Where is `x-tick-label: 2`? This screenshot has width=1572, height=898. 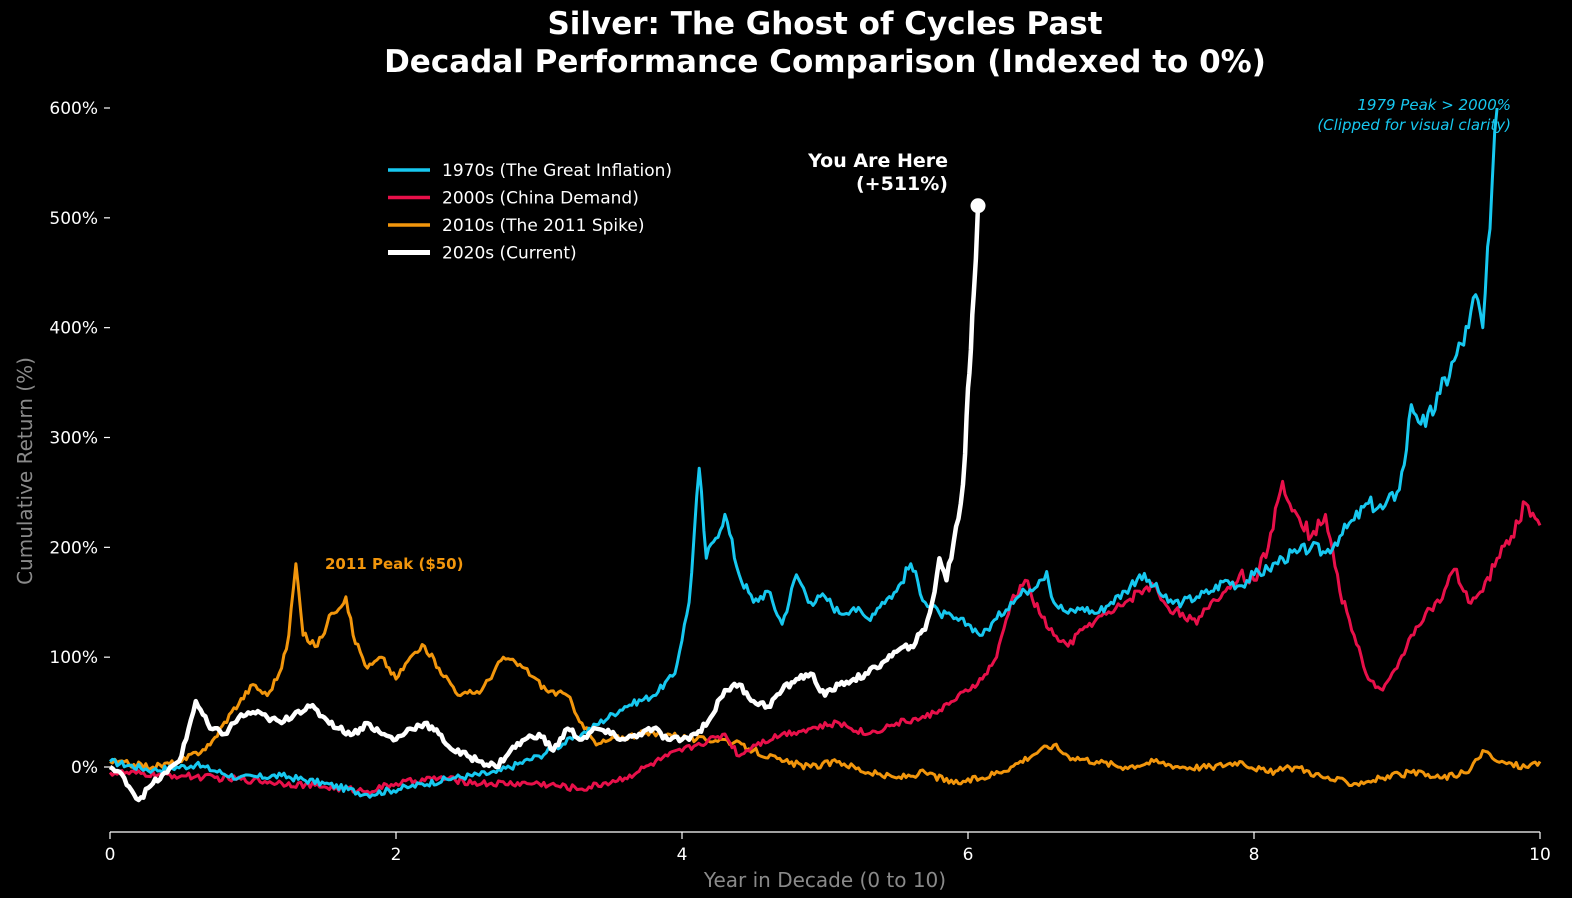
x-tick-label: 2 is located at coordinates (396, 855).